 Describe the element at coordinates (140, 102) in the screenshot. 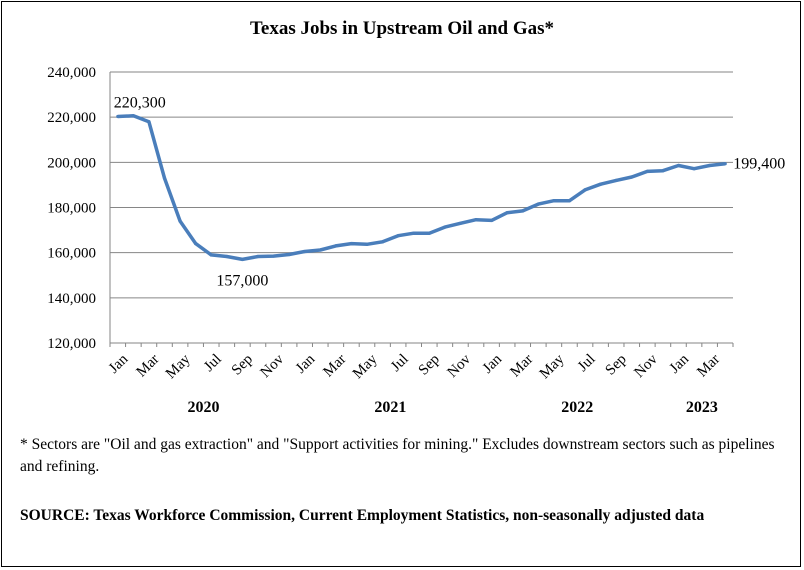

I see `data-label: 220,300` at that location.